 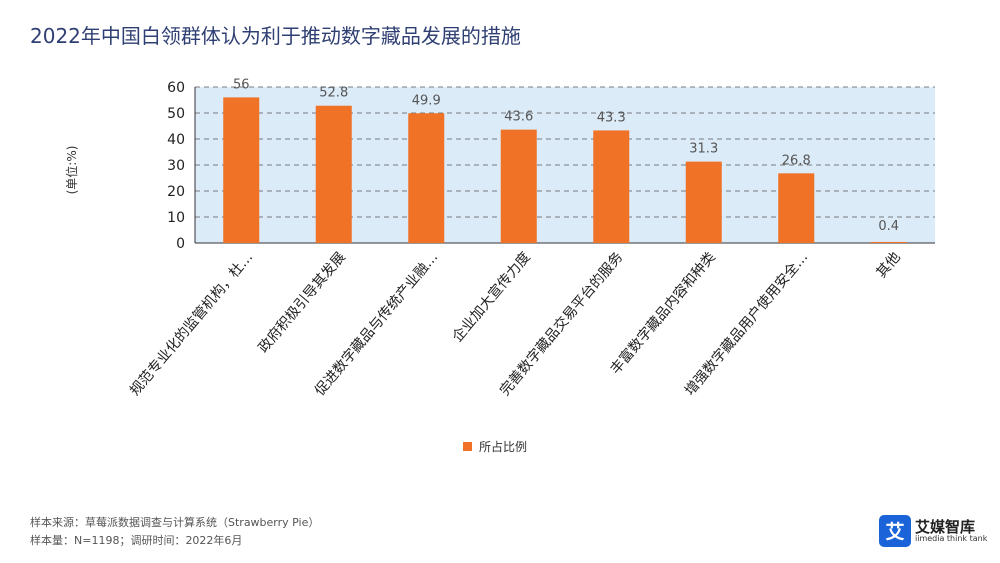 I want to click on y-axis-label: (单位:%), so click(x=71, y=170).